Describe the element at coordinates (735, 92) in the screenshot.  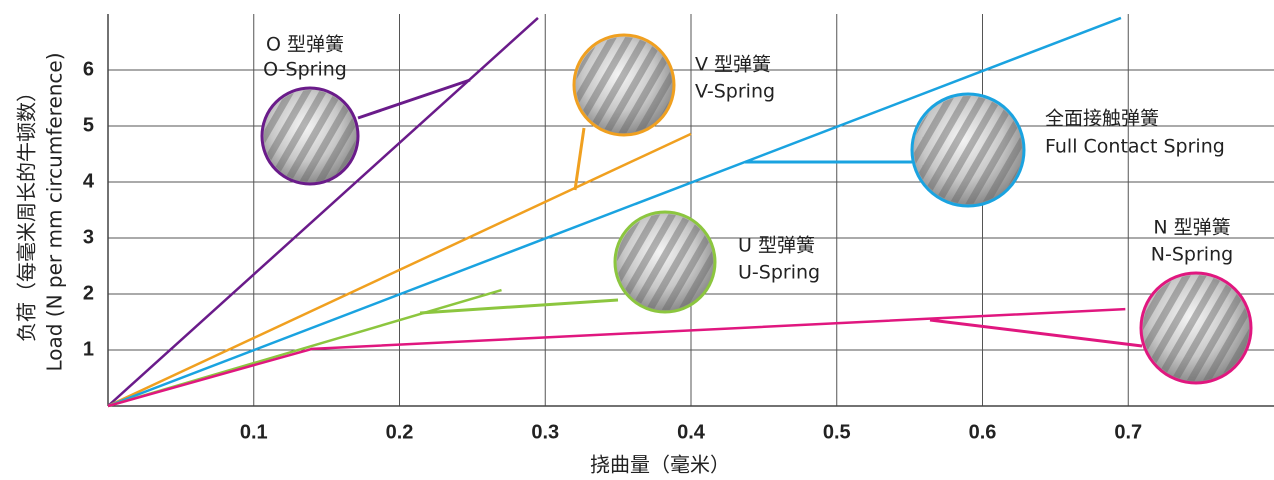
I see `annotation: V-Spring` at that location.